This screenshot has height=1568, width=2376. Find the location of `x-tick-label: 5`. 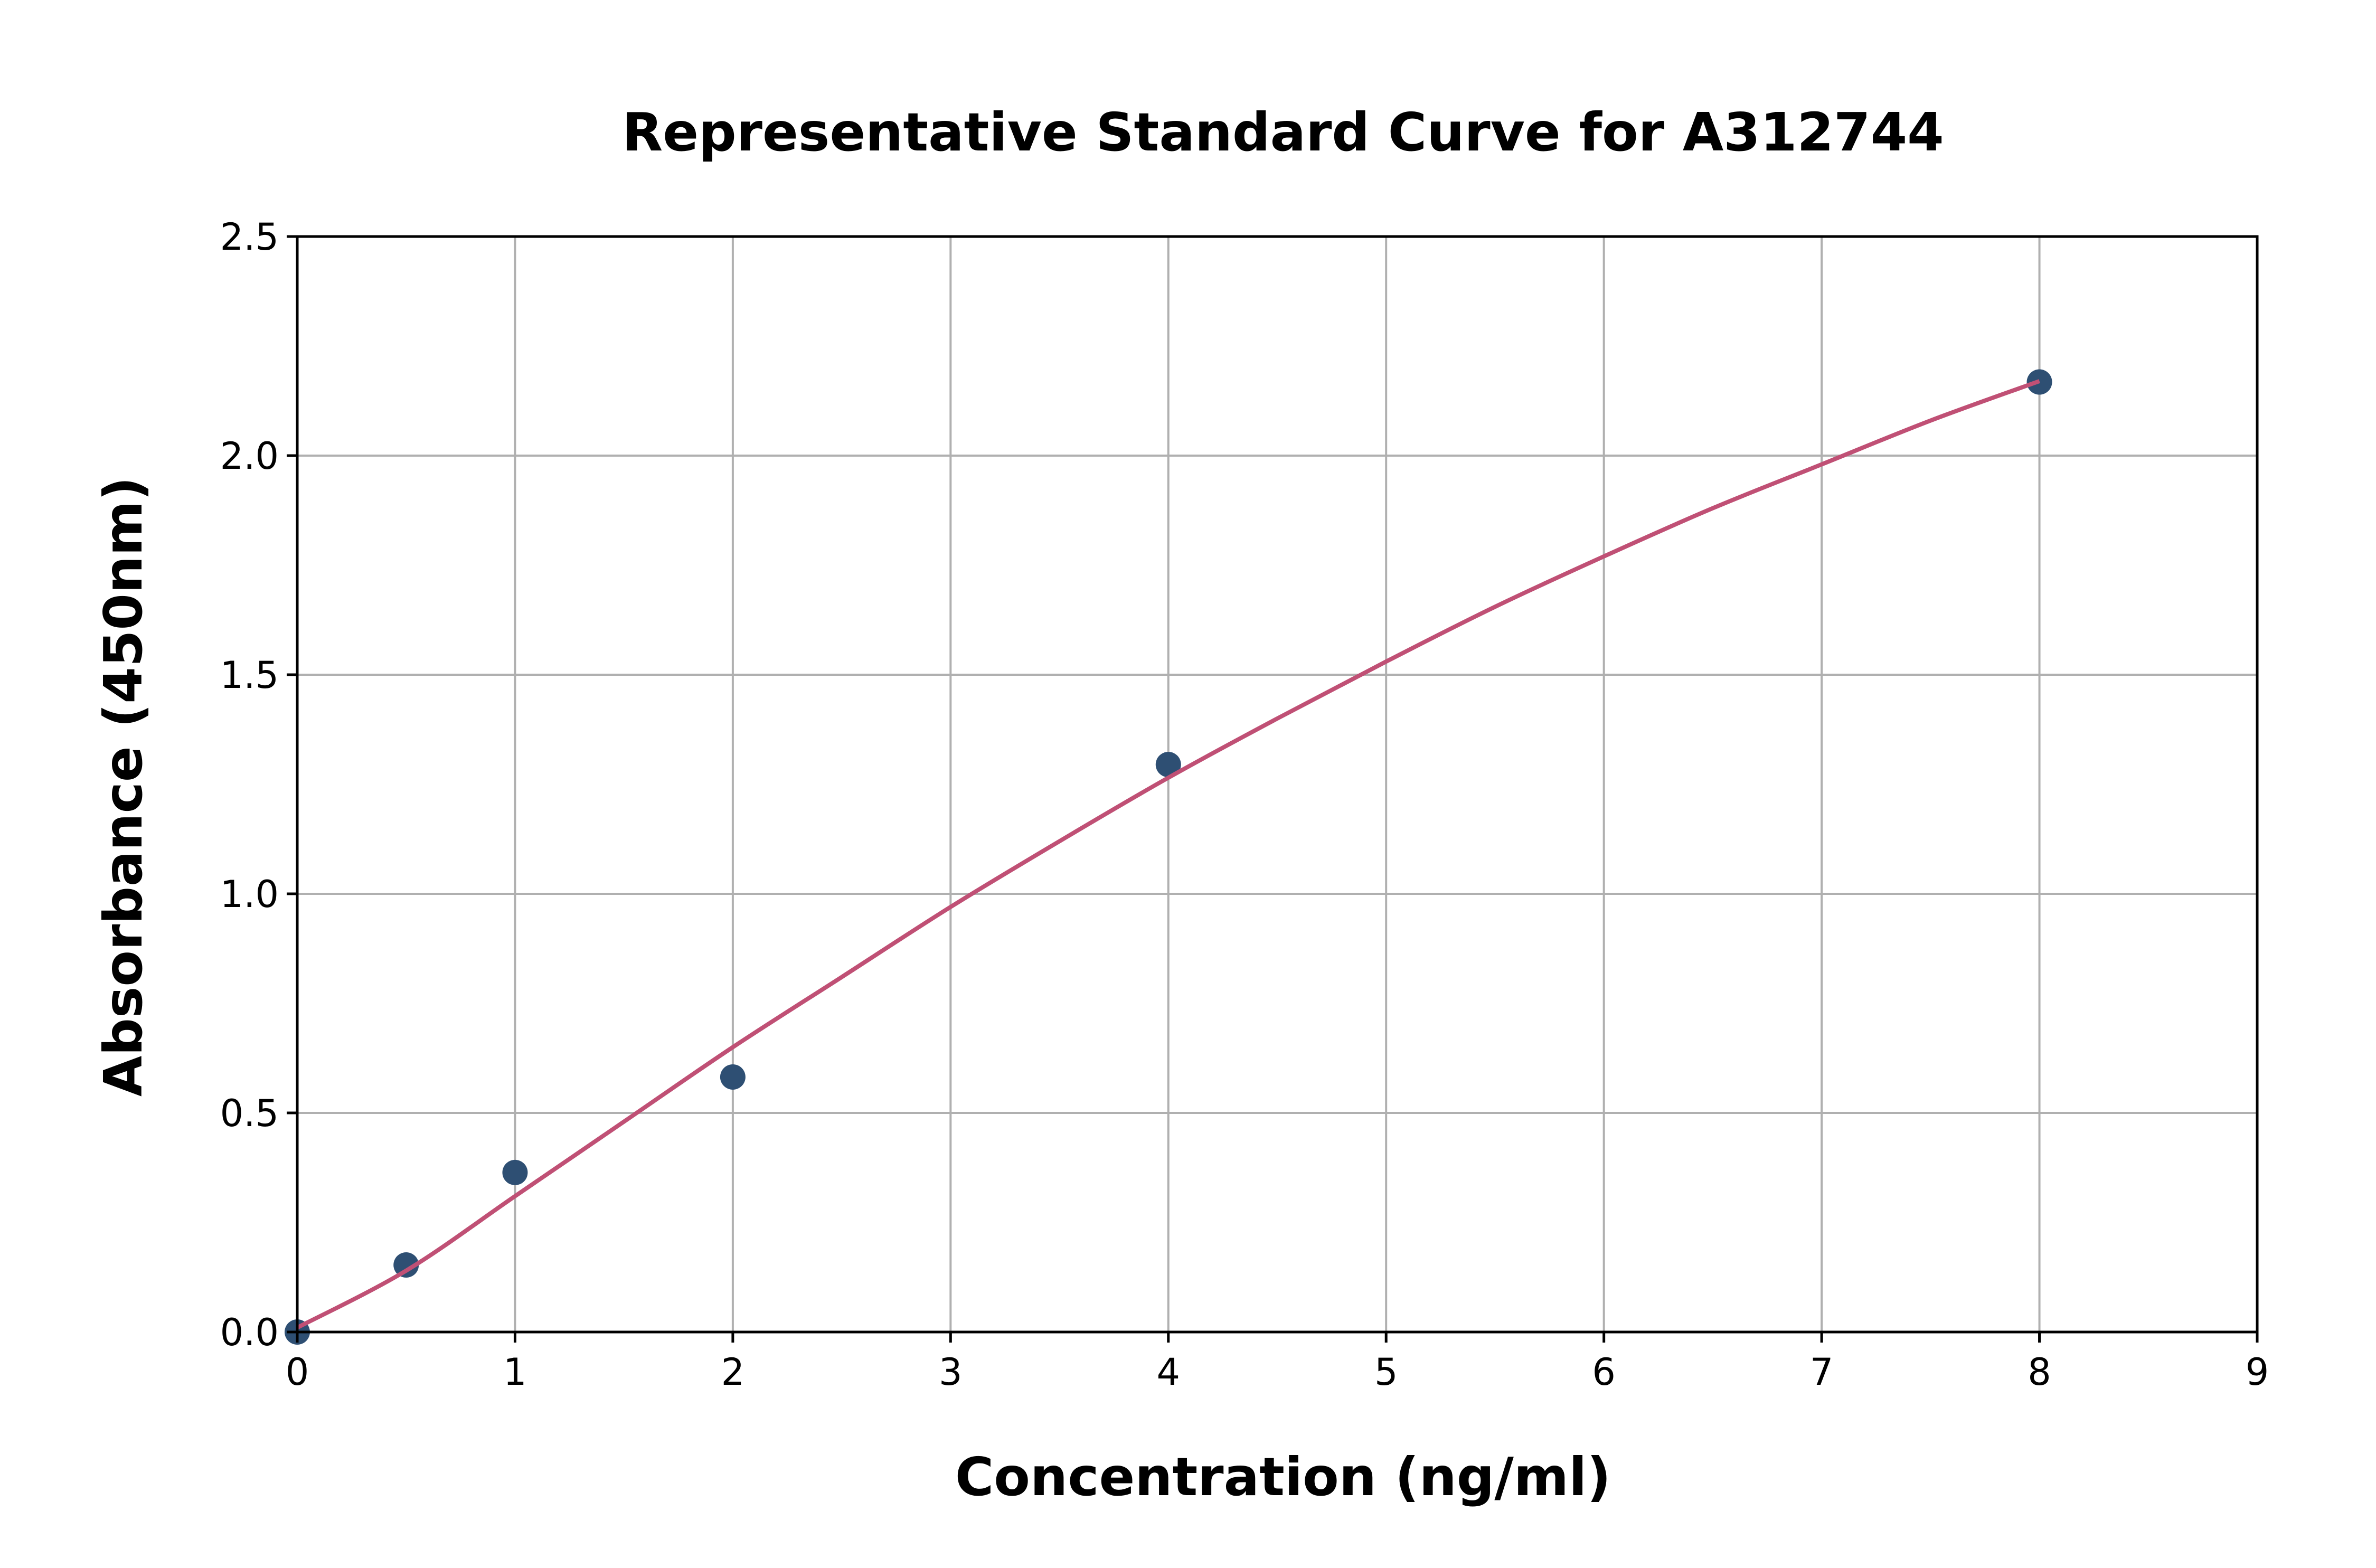

x-tick-label: 5 is located at coordinates (1386, 1372).